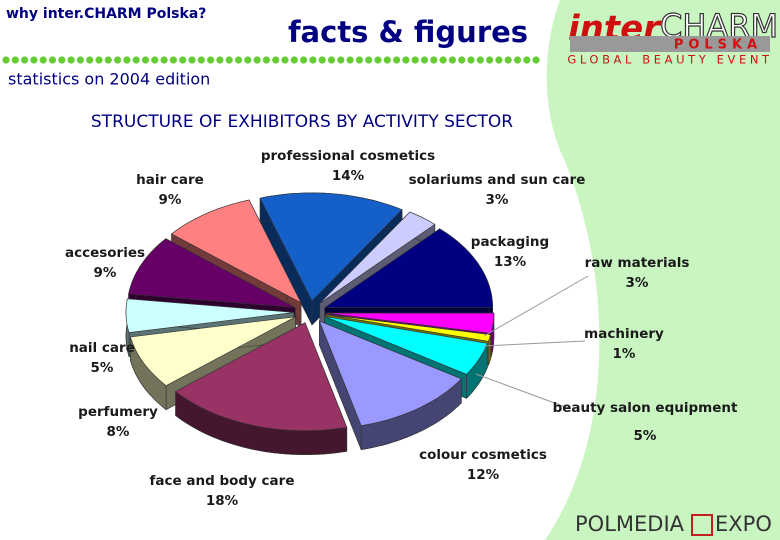 Image resolution: width=780 pixels, height=540 pixels. Describe the element at coordinates (170, 180) in the screenshot. I see `category-label: hair care` at that location.